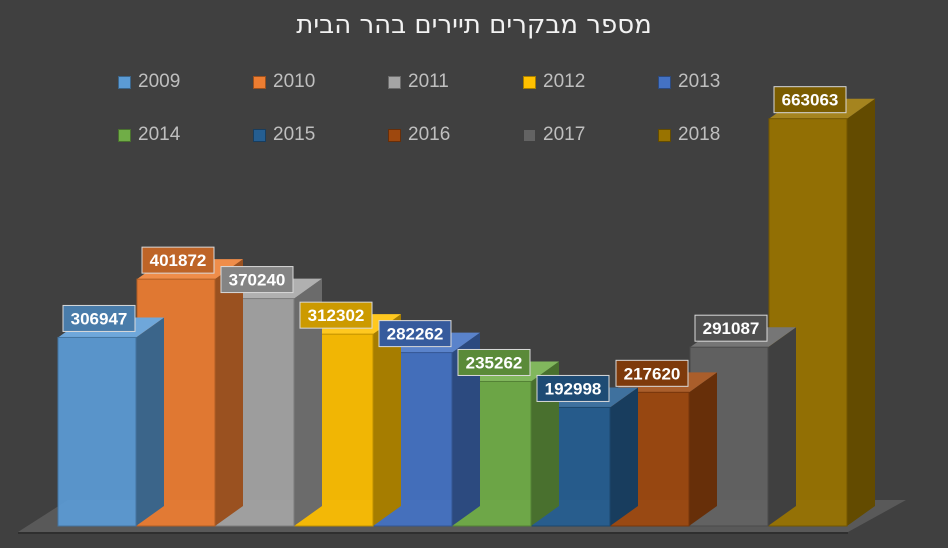 This screenshot has width=948, height=548. What do you see at coordinates (428, 81) in the screenshot?
I see `legend-label: 2011` at bounding box center [428, 81].